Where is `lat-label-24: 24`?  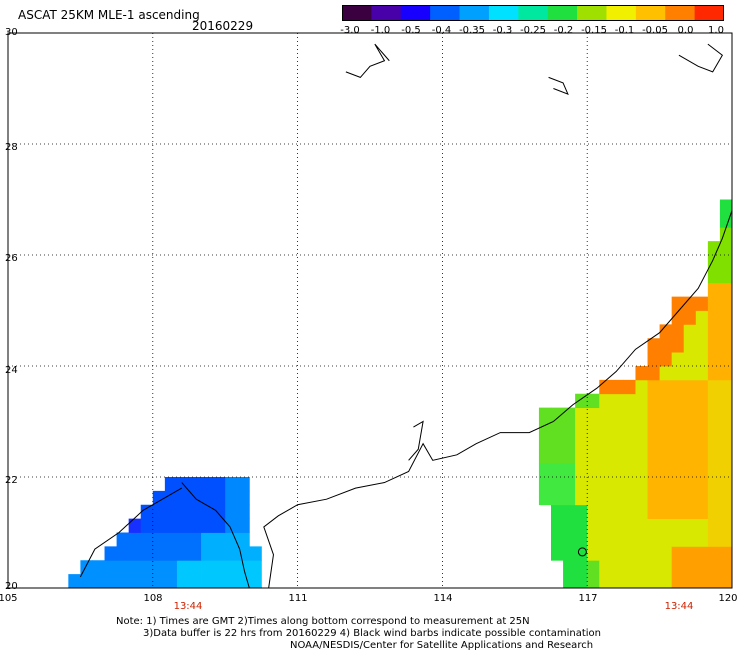
lat-label-24: 24 is located at coordinates (11, 370).